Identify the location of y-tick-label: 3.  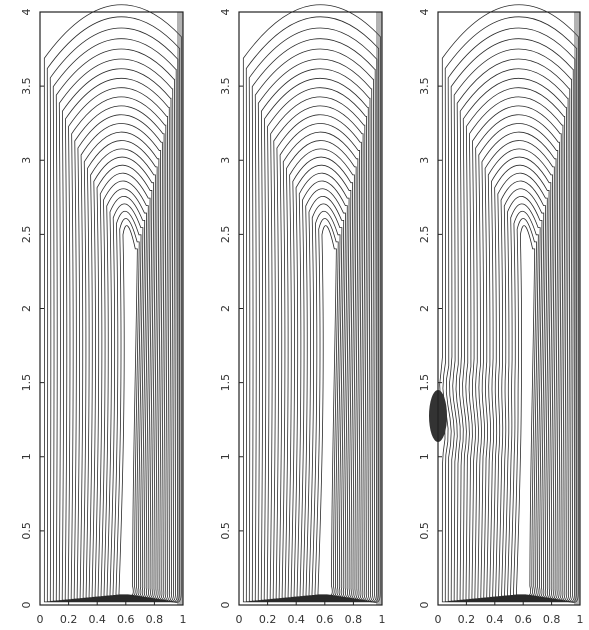
(26, 160).